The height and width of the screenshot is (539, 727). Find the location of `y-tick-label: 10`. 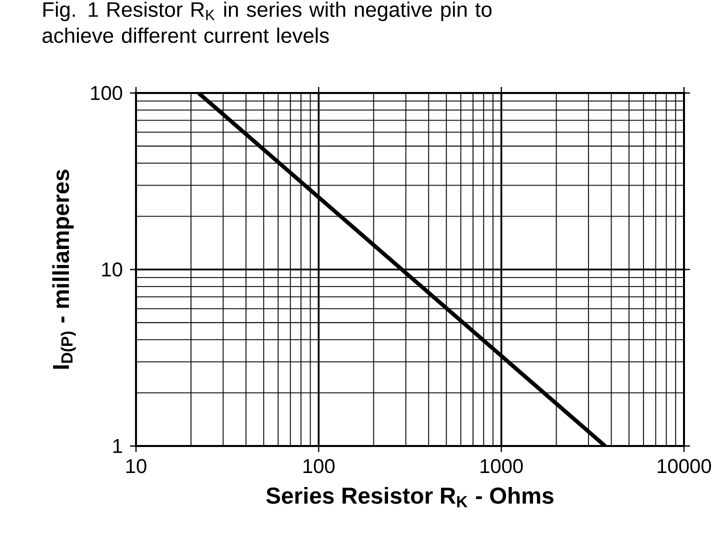

y-tick-label: 10 is located at coordinates (112, 269).